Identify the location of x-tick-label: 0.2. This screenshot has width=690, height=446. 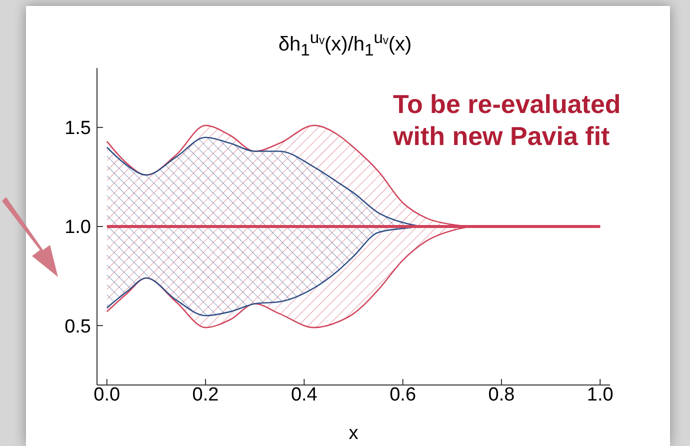
(205, 395).